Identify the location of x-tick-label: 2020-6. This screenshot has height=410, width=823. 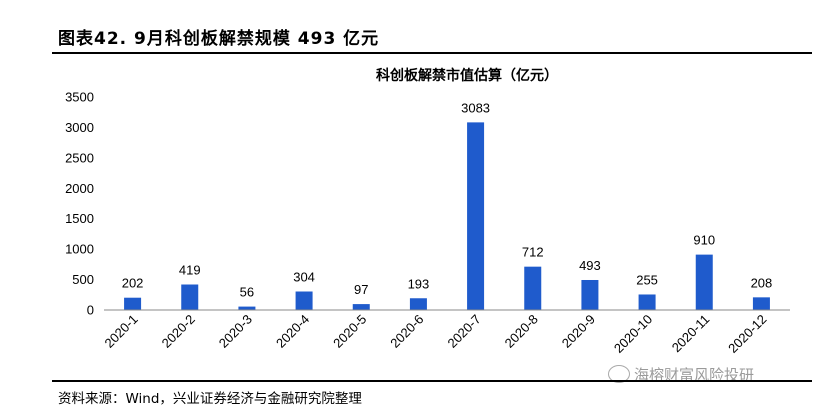
(406, 331).